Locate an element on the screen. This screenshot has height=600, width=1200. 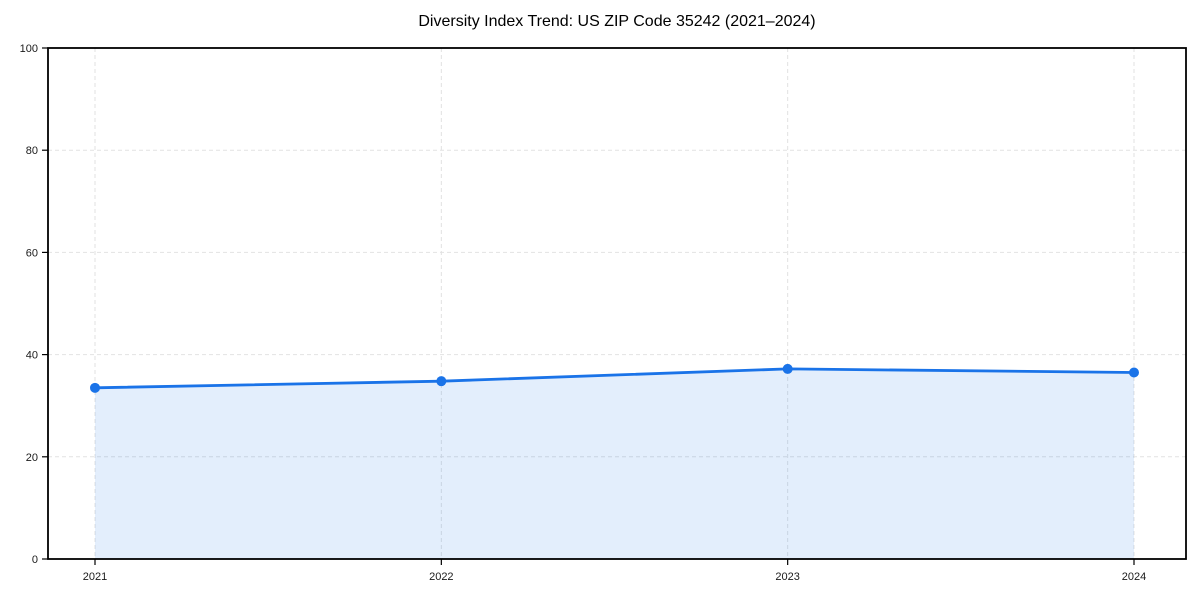
trend-line is located at coordinates (614, 378).